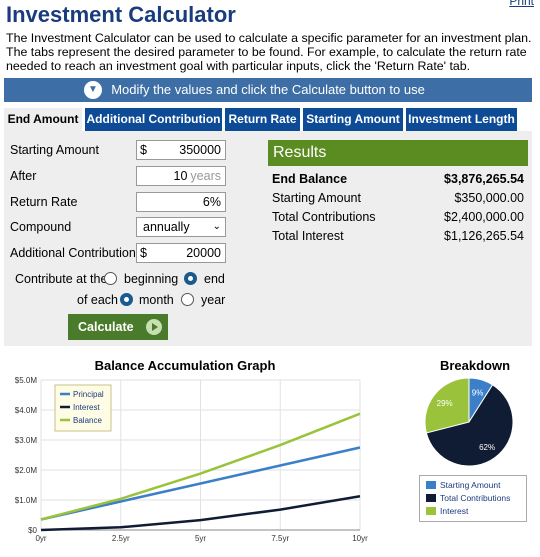 The image size is (540, 557). Describe the element at coordinates (475, 365) in the screenshot. I see `breakdown-title: Breakdown` at that location.